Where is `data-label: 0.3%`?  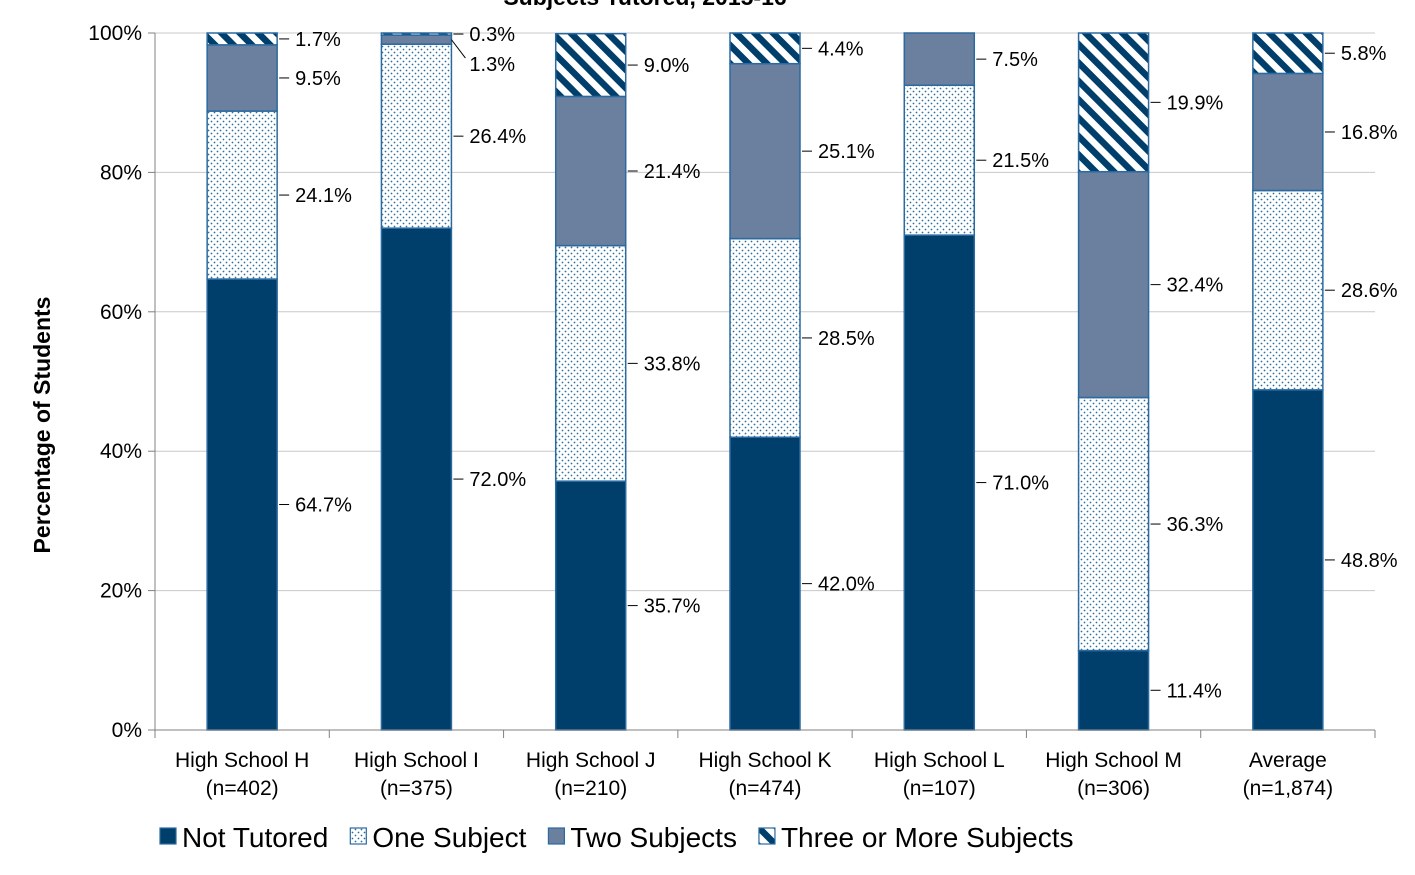
data-label: 0.3% is located at coordinates (492, 35).